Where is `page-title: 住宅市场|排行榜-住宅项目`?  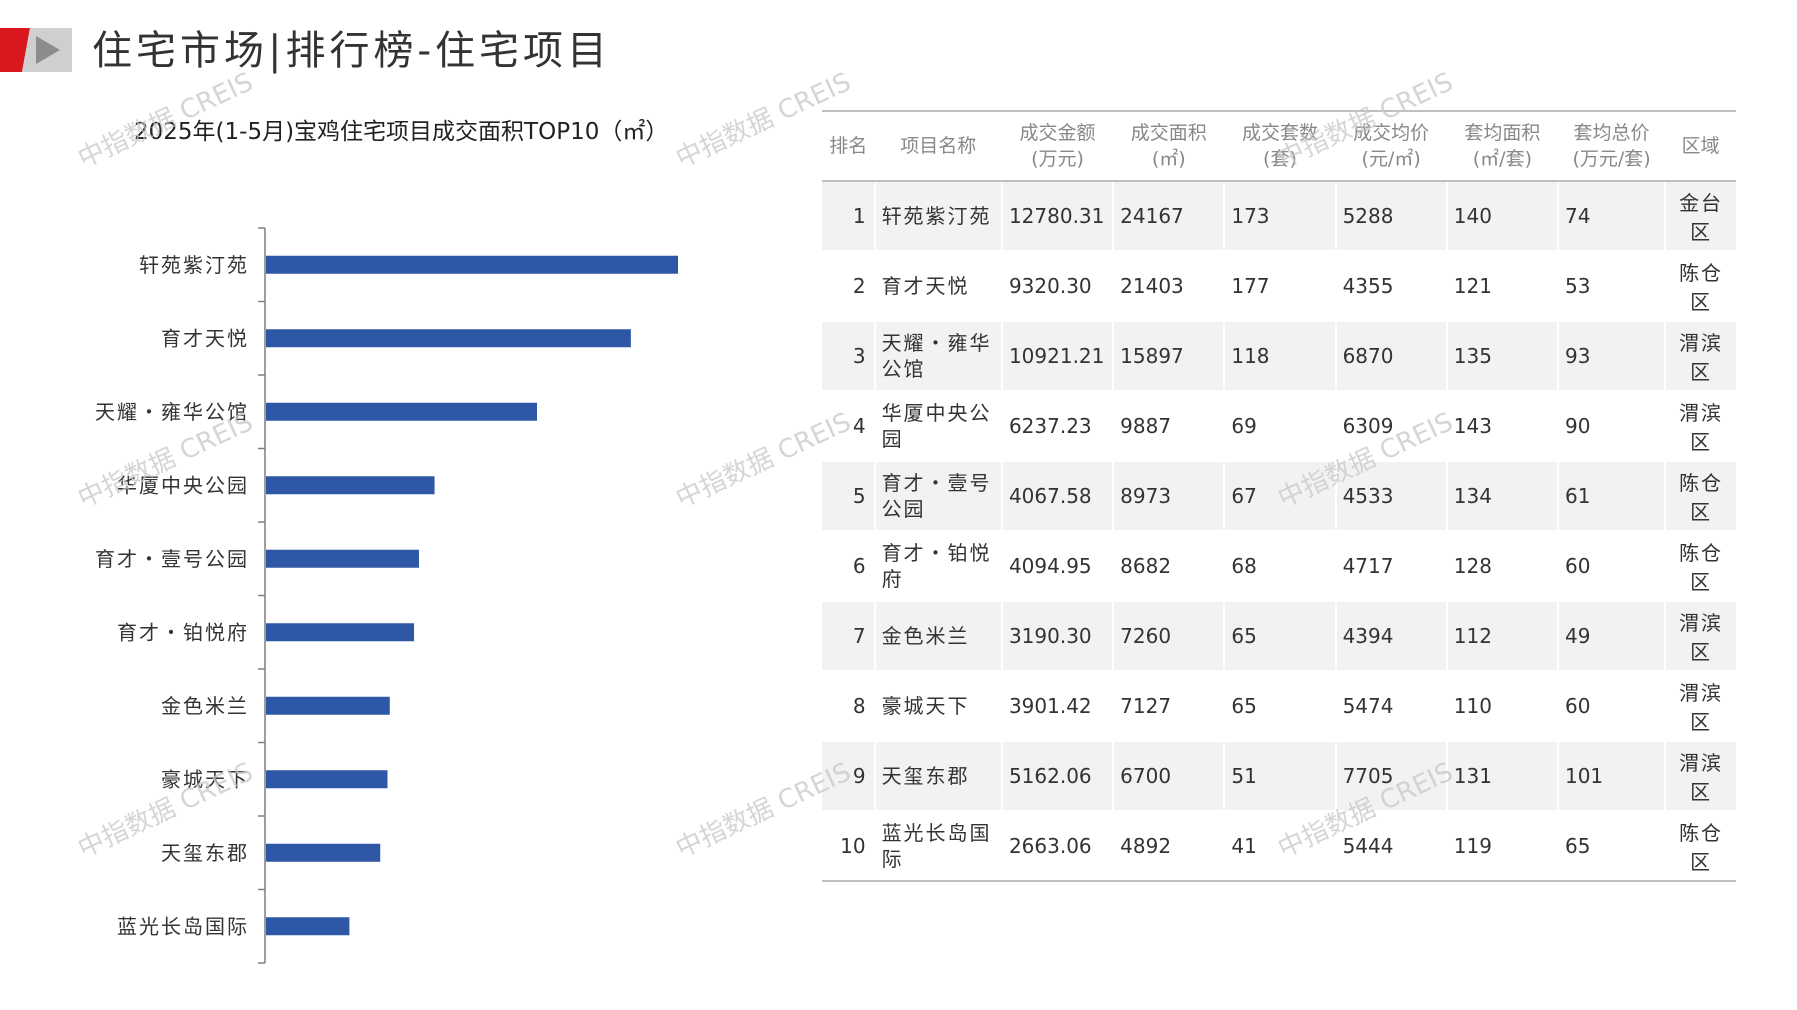 page-title: 住宅市场|排行榜-住宅项目 is located at coordinates (351, 51).